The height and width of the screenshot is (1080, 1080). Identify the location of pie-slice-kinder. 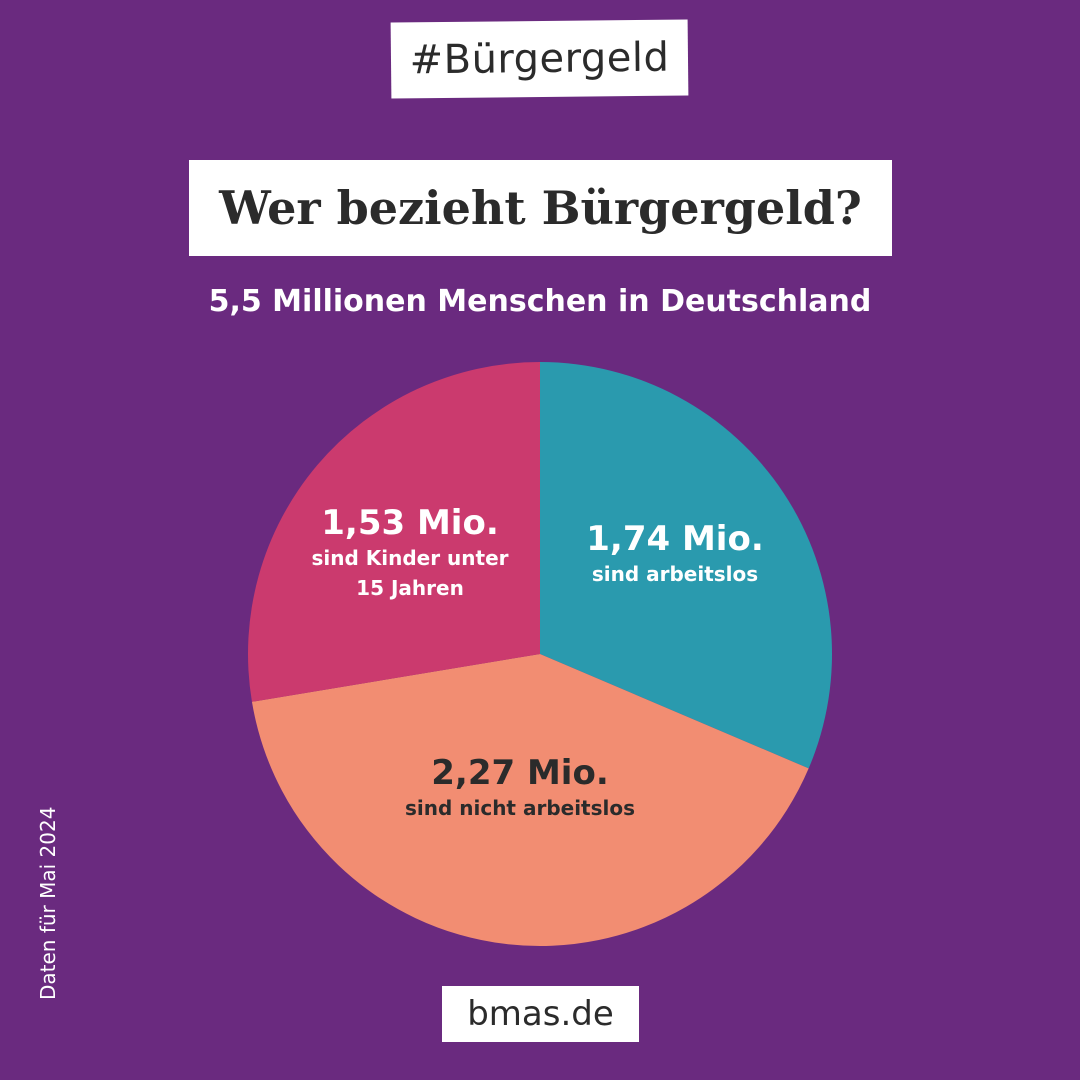
(394, 532).